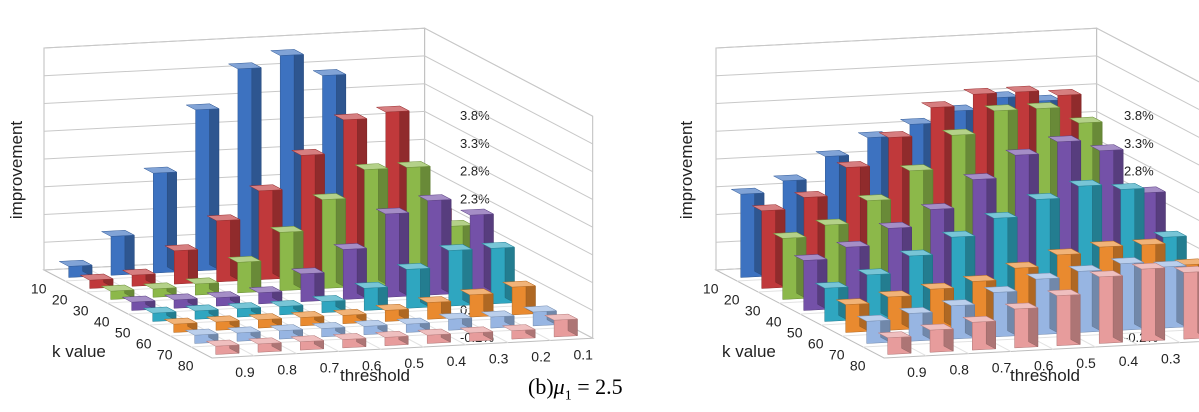  Describe the element at coordinates (749, 351) in the screenshot. I see `x-axis-title: k value` at that location.